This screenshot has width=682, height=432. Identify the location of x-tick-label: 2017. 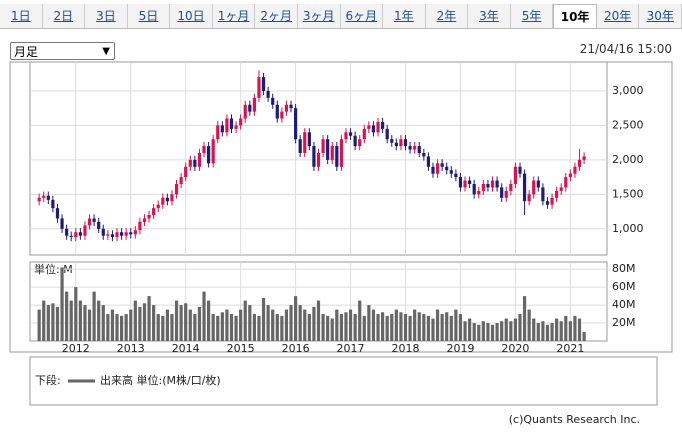
(351, 348).